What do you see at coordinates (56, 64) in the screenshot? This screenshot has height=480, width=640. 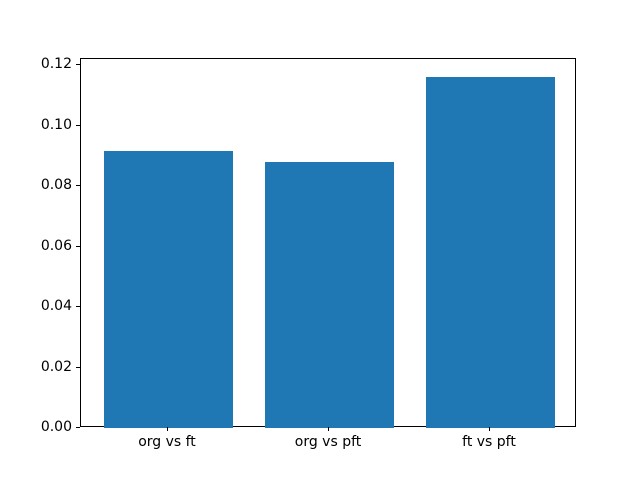 I see `y-tick-label: 0.12` at bounding box center [56, 64].